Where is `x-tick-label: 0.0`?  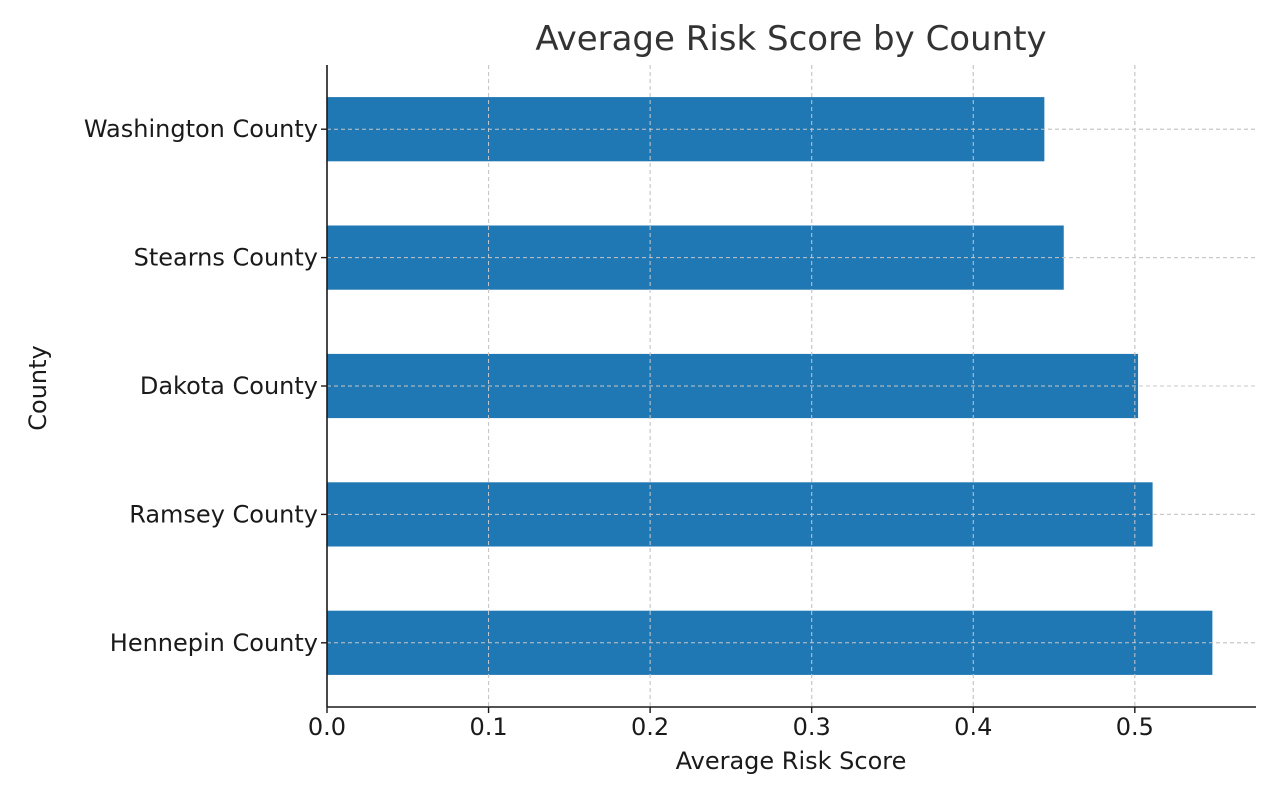
x-tick-label: 0.0 is located at coordinates (327, 727).